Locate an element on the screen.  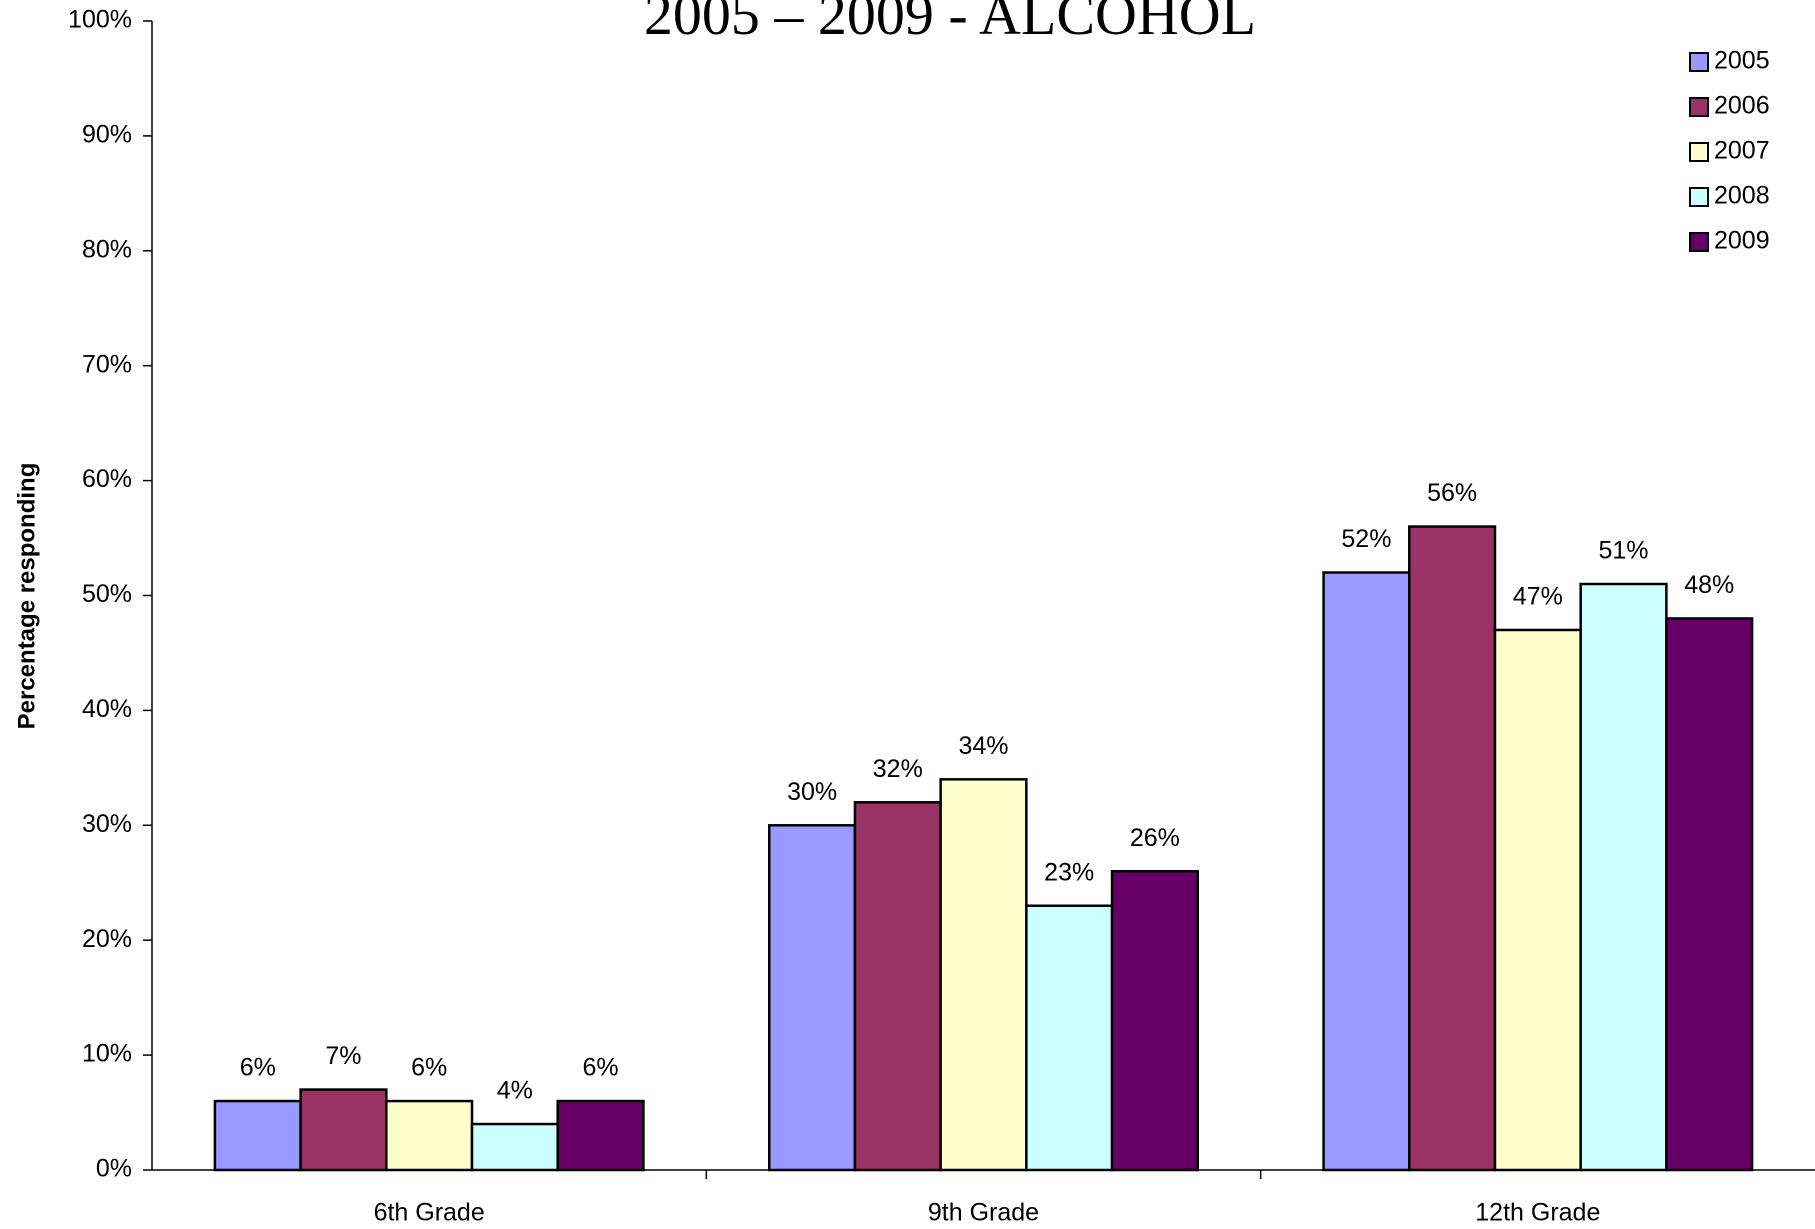
legend-label: 2005 is located at coordinates (1742, 61).